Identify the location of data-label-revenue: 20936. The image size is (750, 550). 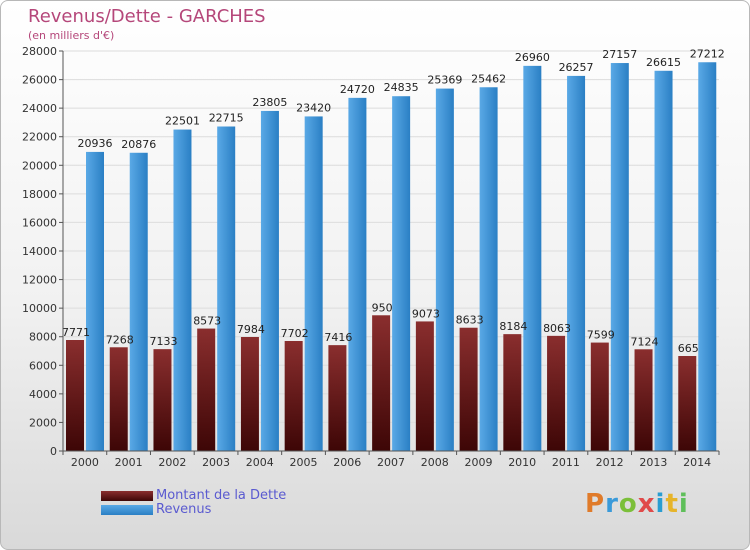
(95, 143).